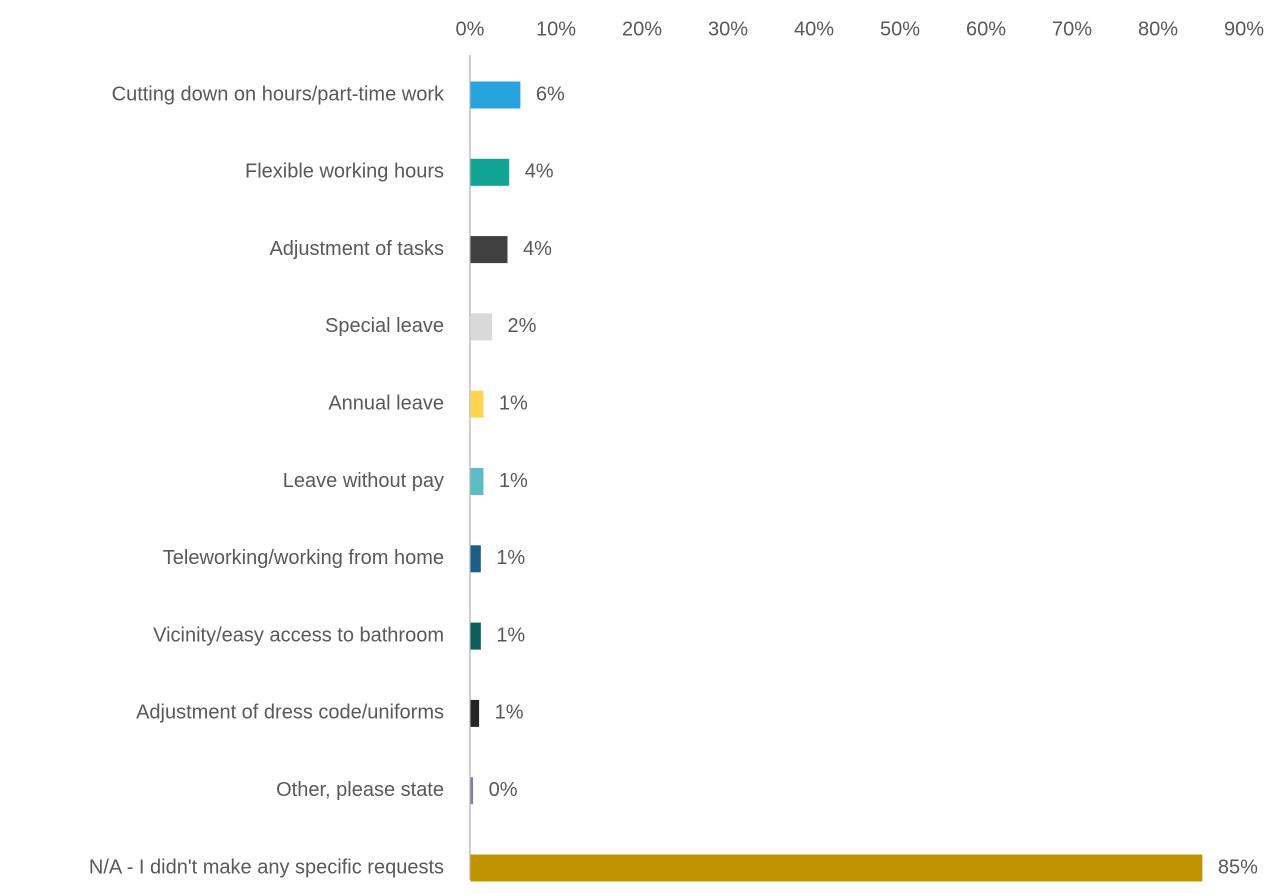 The image size is (1281, 895). What do you see at coordinates (386, 403) in the screenshot?
I see `category-label: Annual leave` at bounding box center [386, 403].